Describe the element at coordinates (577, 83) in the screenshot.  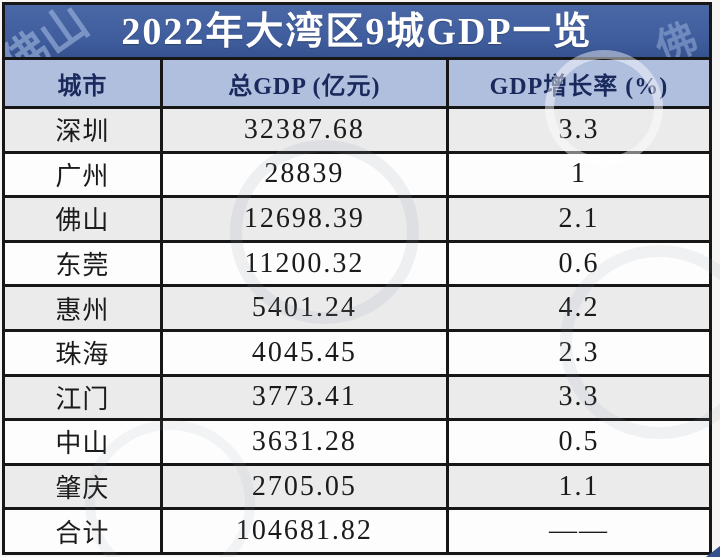
I see `column-header-growth: GDP增长率 (%)` at that location.